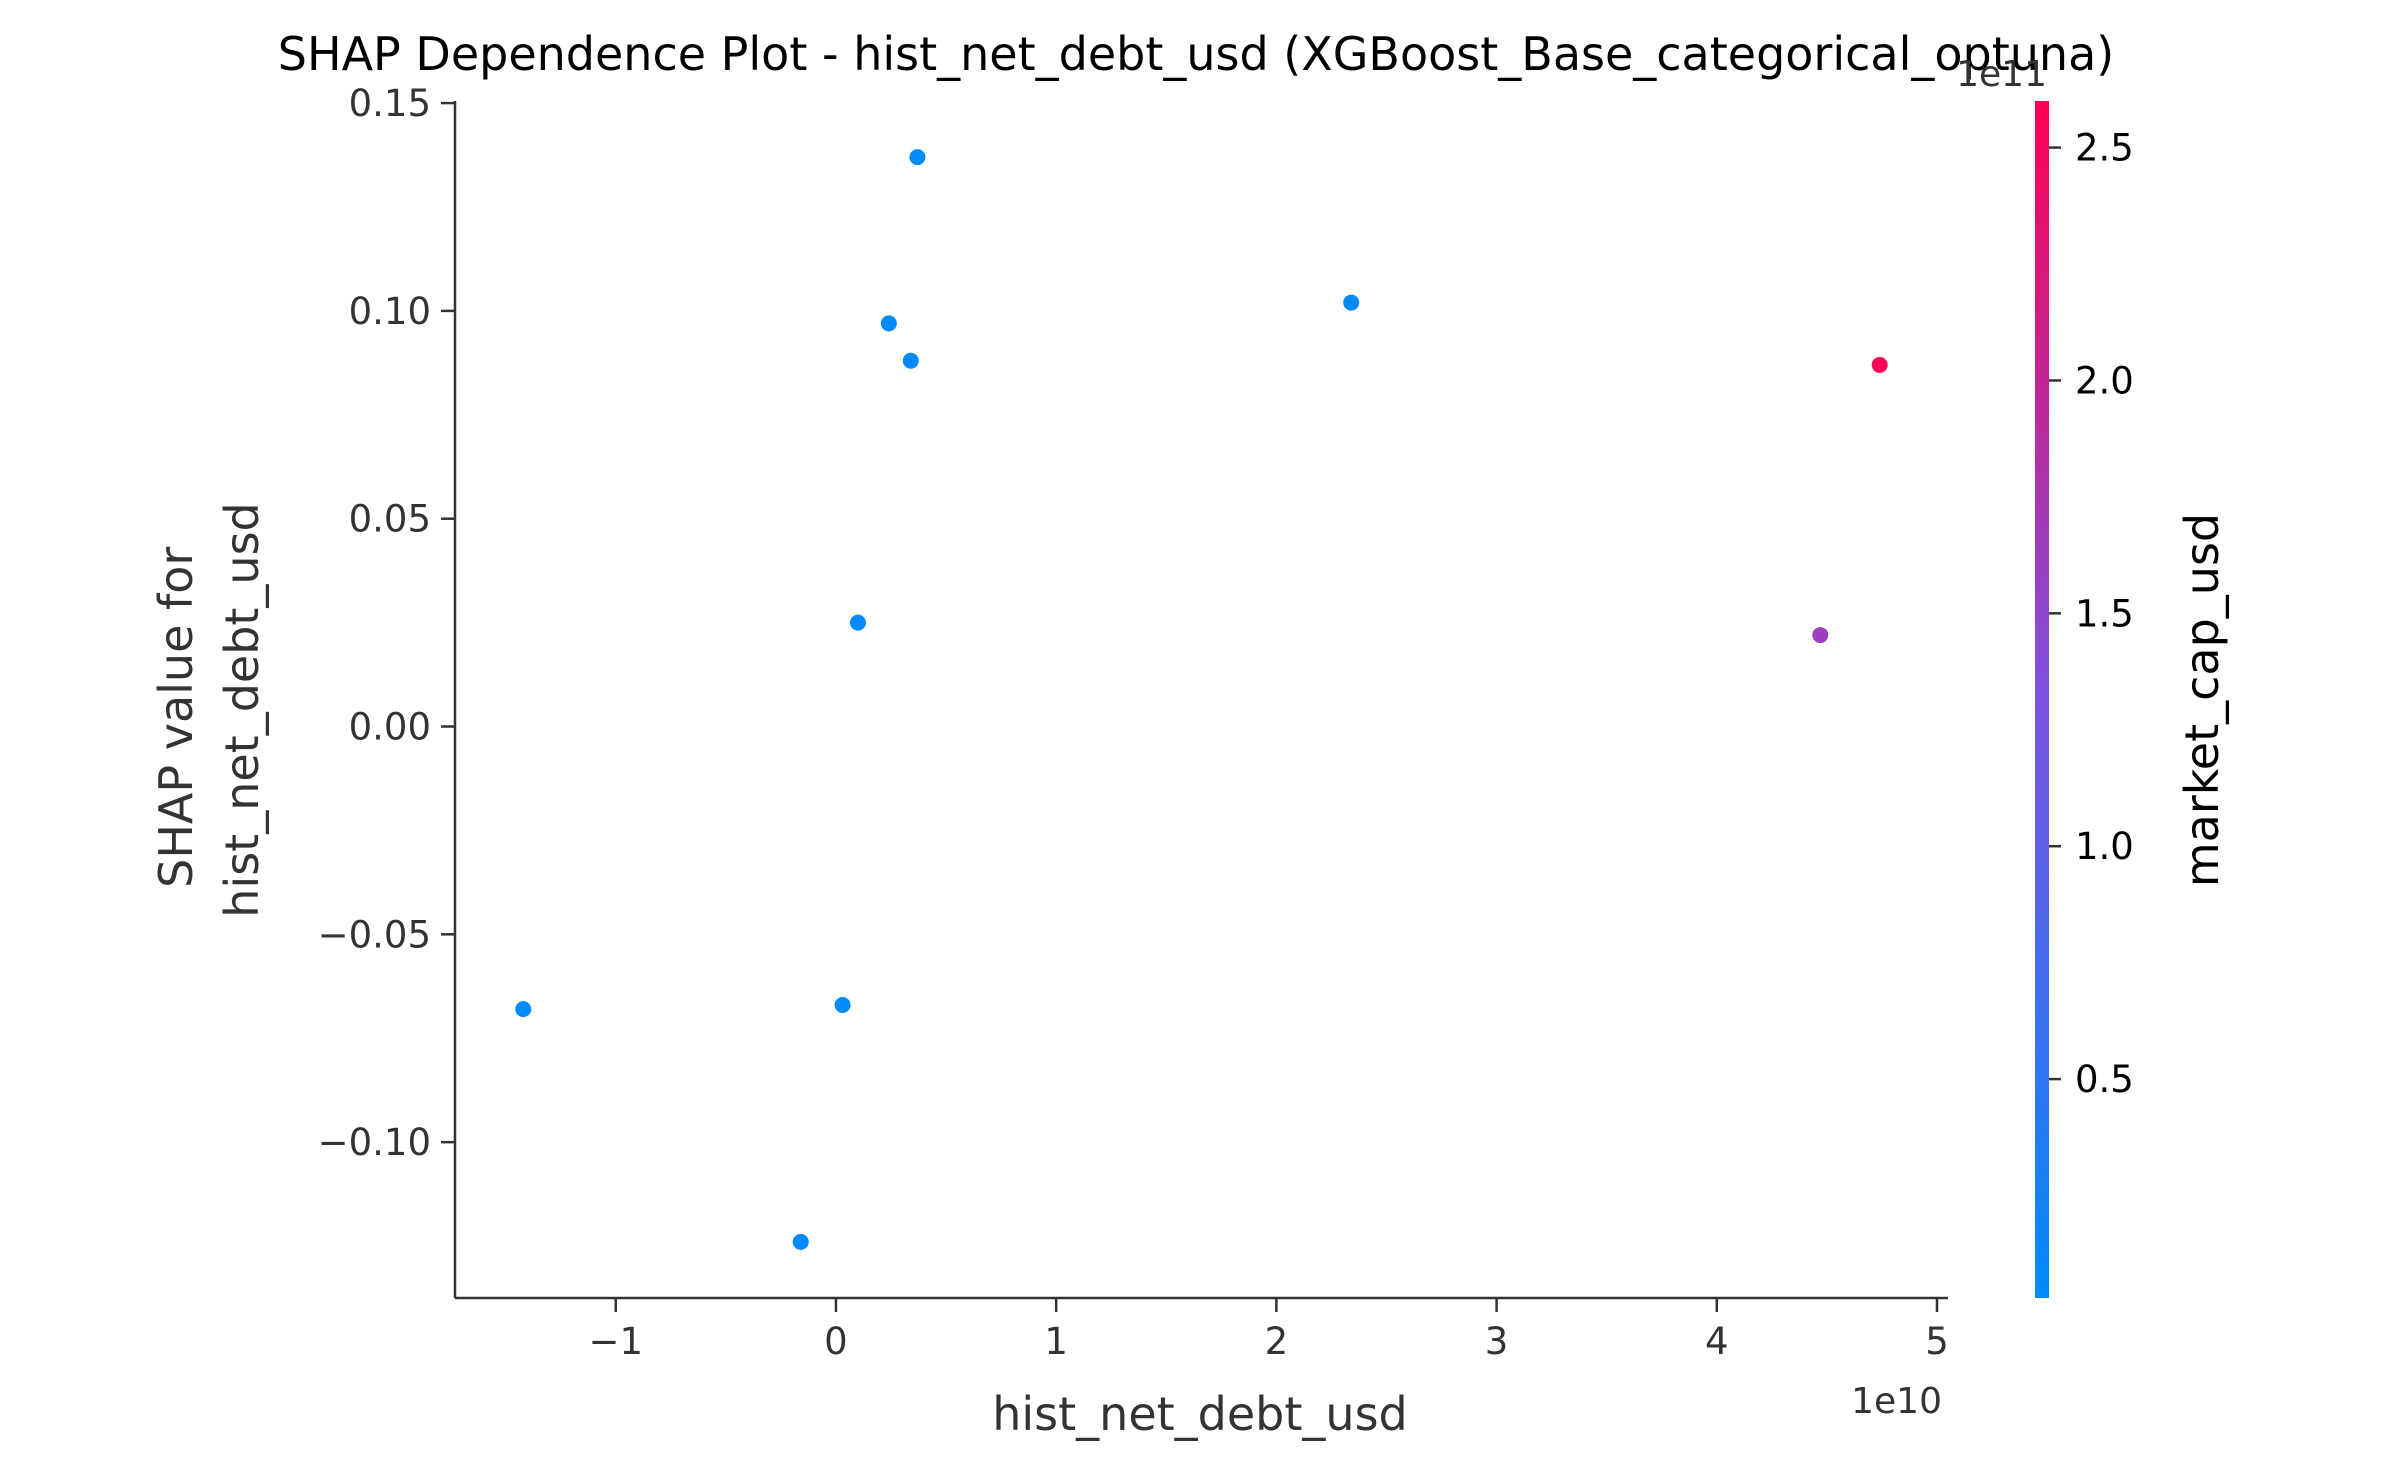 The image size is (2392, 1469). I want to click on x-tick-label: 0, so click(836, 1341).